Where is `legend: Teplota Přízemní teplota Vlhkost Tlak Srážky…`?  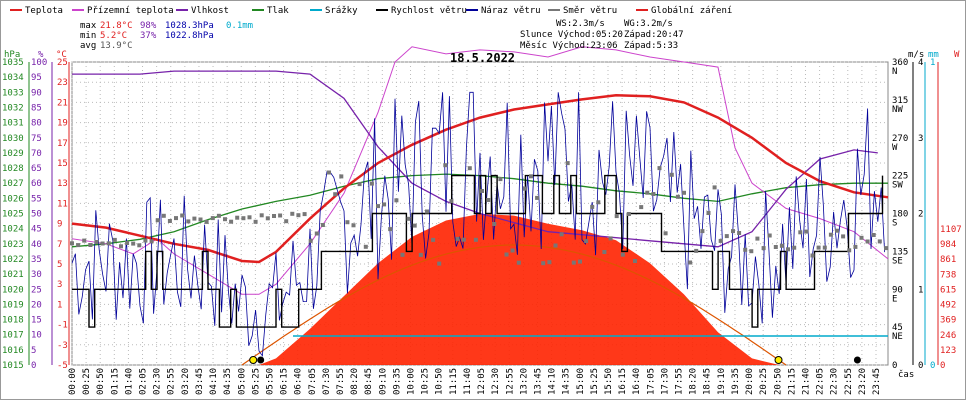 legend: Teplota Přízemní teplota Vlhkost Tlak Srážky… is located at coordinates (371, 11).